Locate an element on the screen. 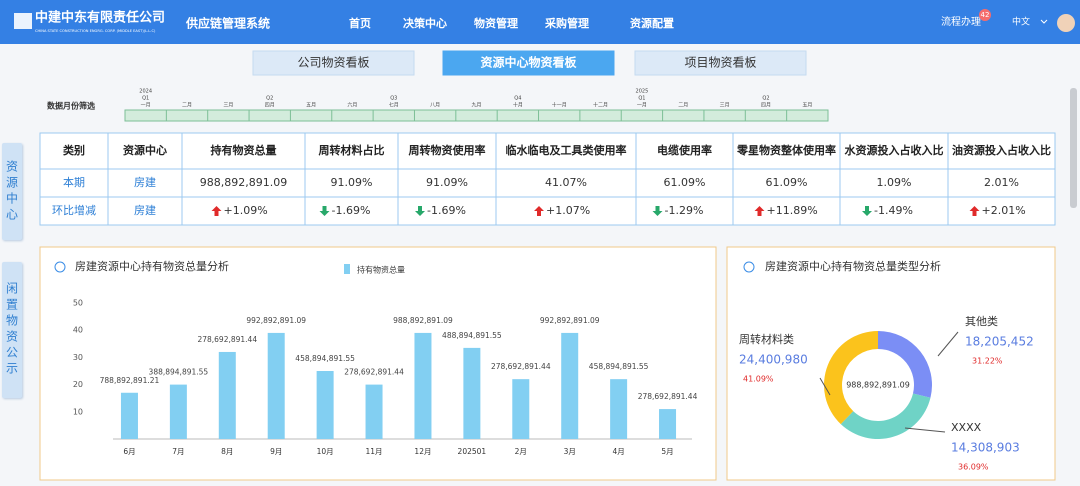 This screenshot has height=486, width=1080. segment-amount: 18,205,452 is located at coordinates (999, 342).